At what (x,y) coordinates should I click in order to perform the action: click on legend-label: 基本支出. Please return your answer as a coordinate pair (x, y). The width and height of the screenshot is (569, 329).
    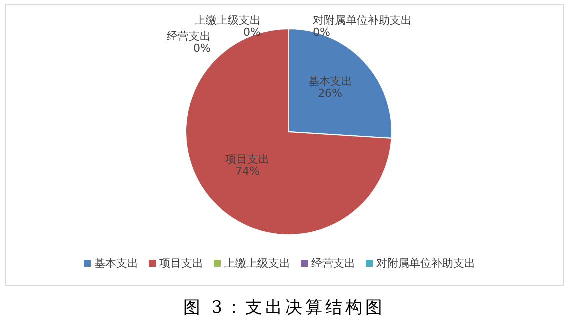
    Looking at the image, I should click on (116, 263).